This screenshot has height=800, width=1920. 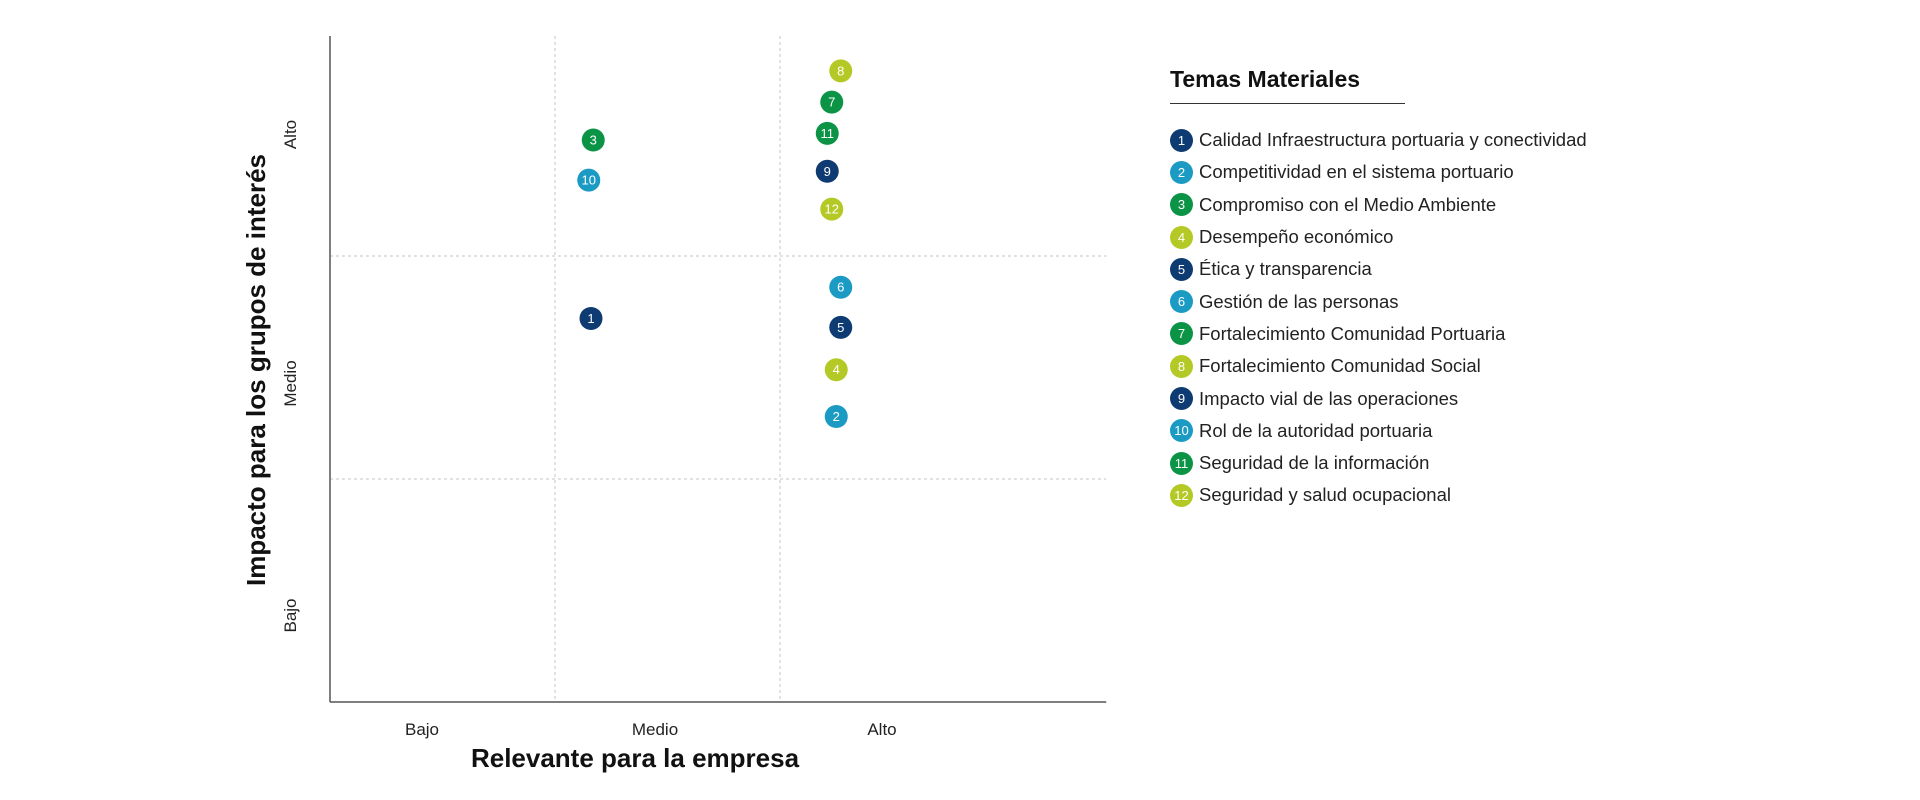 I want to click on legend-badge: 1, so click(x=1181, y=140).